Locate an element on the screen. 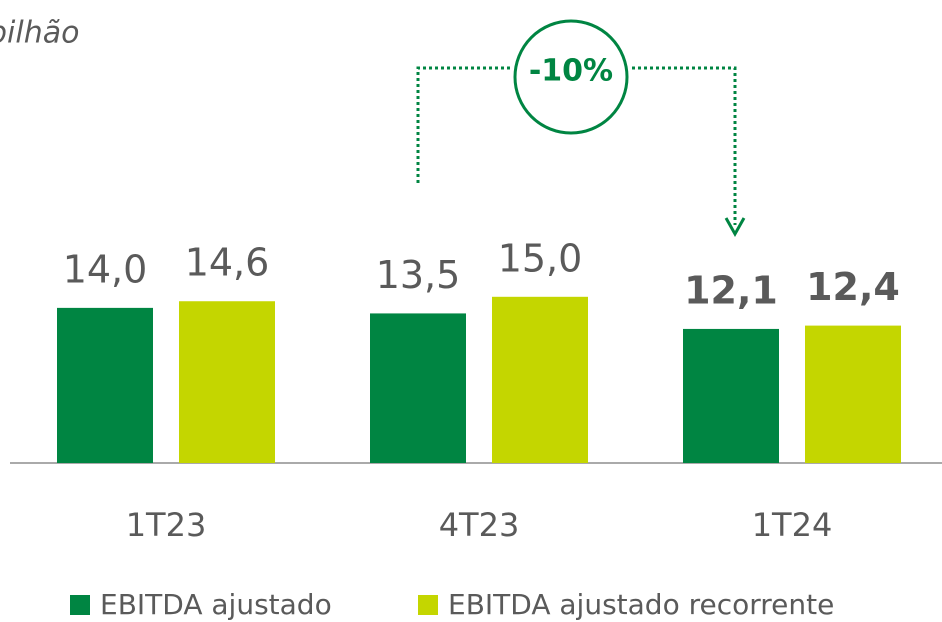 The height and width of the screenshot is (622, 942). legend-label: EBITDA ajustado is located at coordinates (216, 604).